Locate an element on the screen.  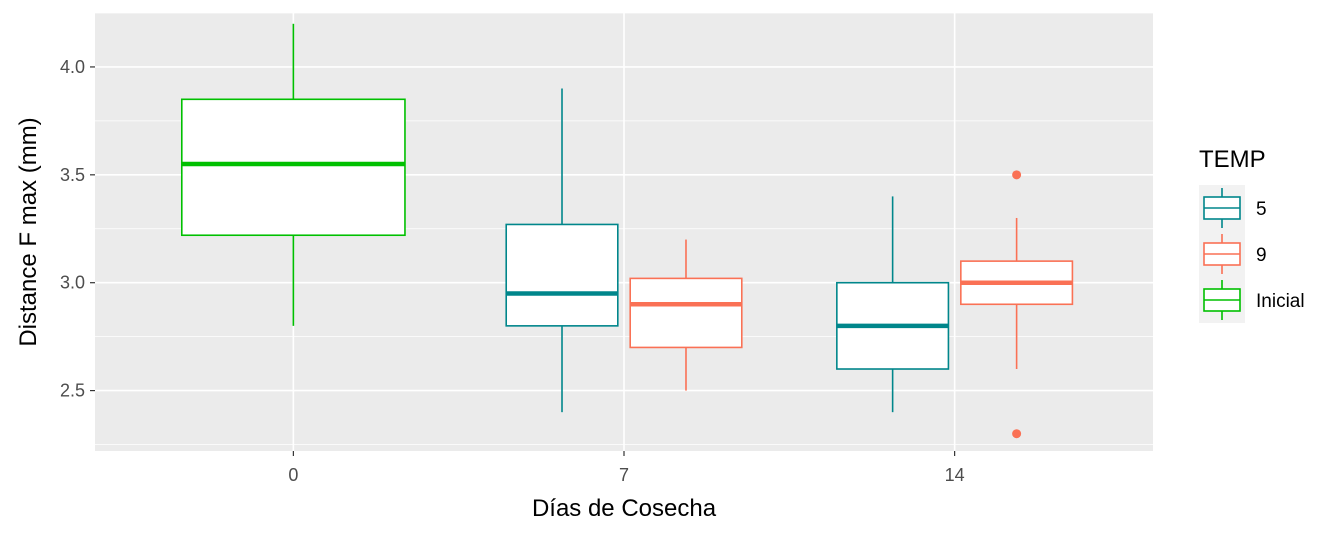
y-tick-label: 3.0 is located at coordinates (72, 283).